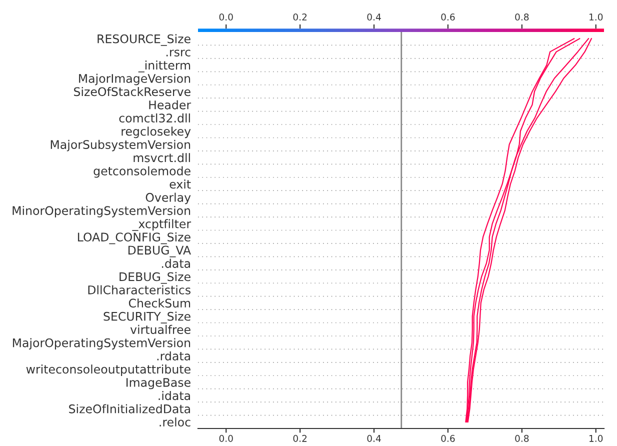 This screenshot has width=617, height=446. I want to click on y-tick-label: .data, so click(176, 263).